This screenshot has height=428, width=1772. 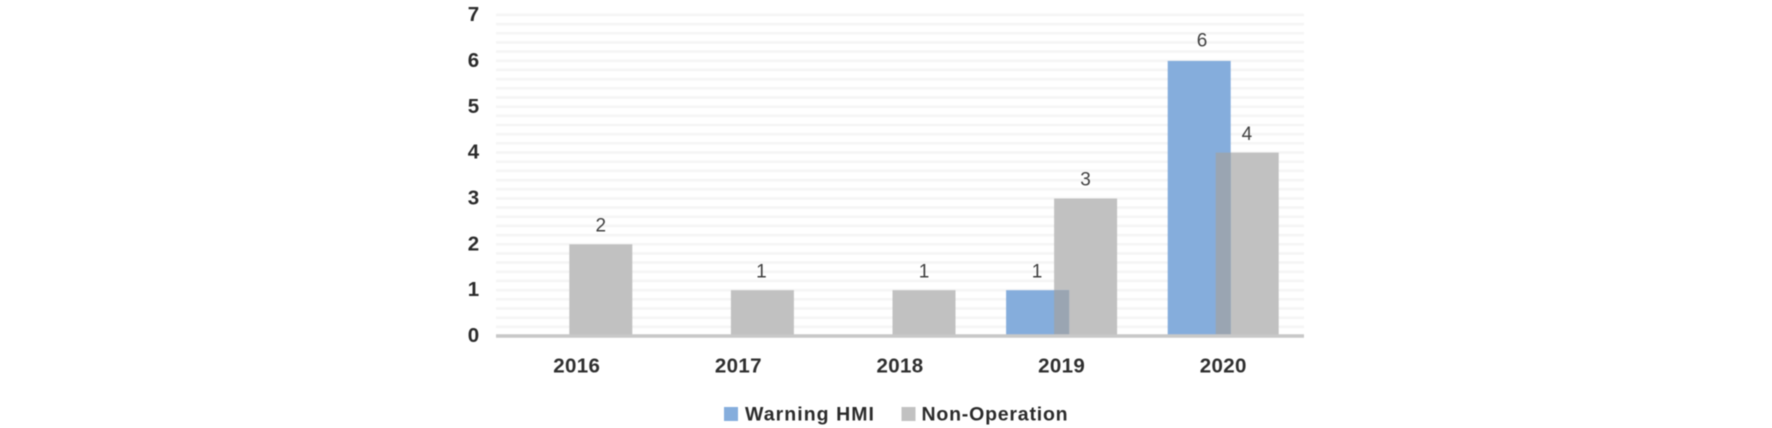 What do you see at coordinates (473, 14) in the screenshot?
I see `svg-text: 7` at bounding box center [473, 14].